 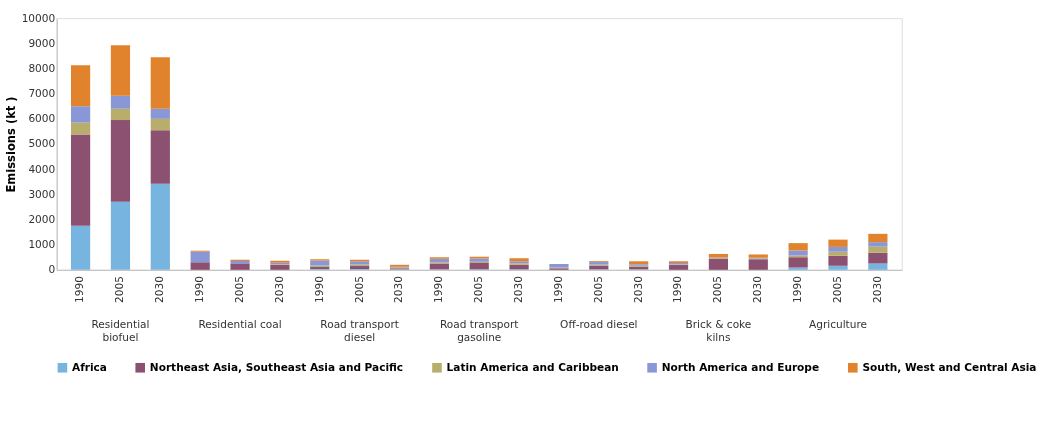 I want to click on y-tick-label: 4000, so click(x=42, y=168).